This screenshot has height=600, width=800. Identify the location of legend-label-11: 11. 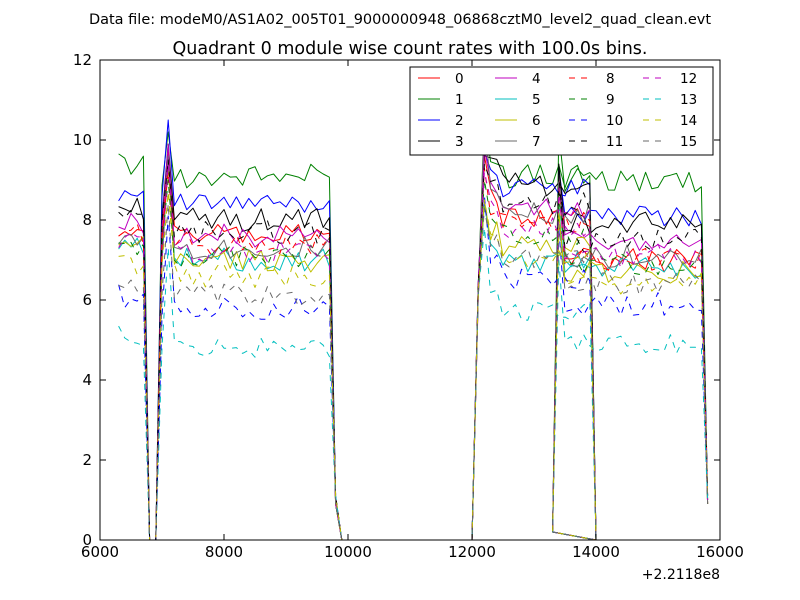
(614, 142).